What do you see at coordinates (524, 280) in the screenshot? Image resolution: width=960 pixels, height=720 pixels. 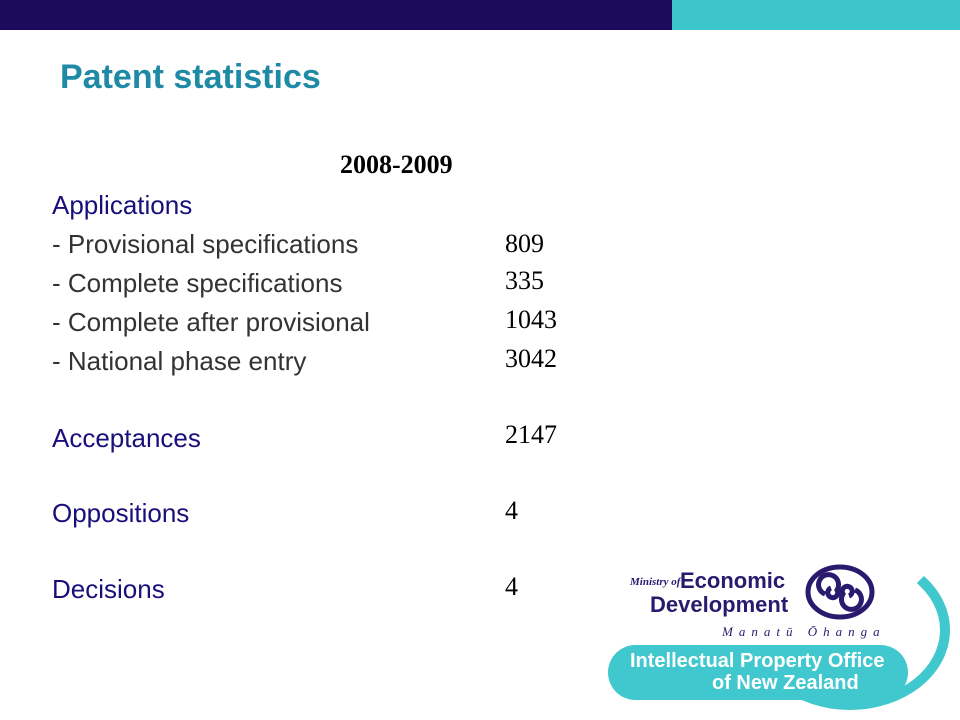 I see `row-value-complete: 335` at bounding box center [524, 280].